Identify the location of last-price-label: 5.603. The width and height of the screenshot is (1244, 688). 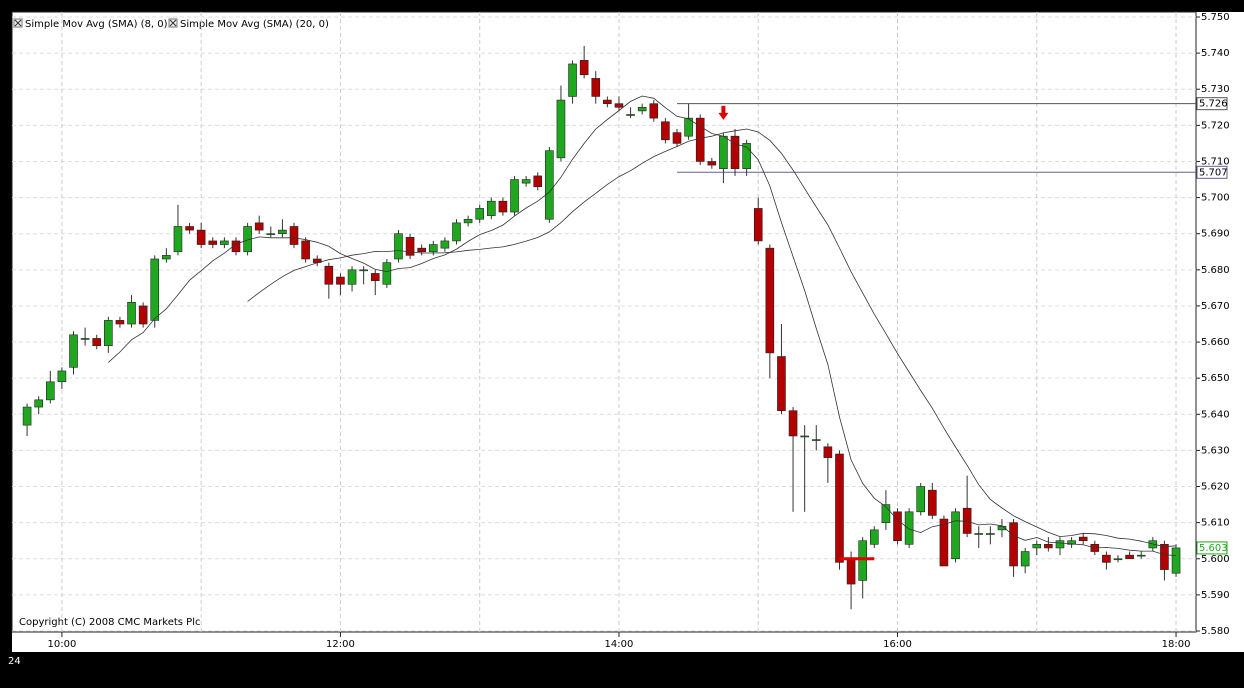
(1213, 548).